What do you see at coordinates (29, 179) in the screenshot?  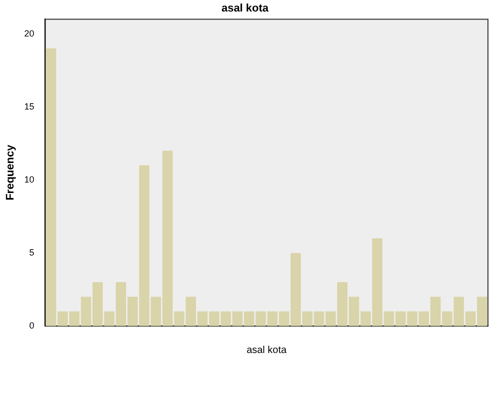 I see `y-tick-label: 10` at bounding box center [29, 179].